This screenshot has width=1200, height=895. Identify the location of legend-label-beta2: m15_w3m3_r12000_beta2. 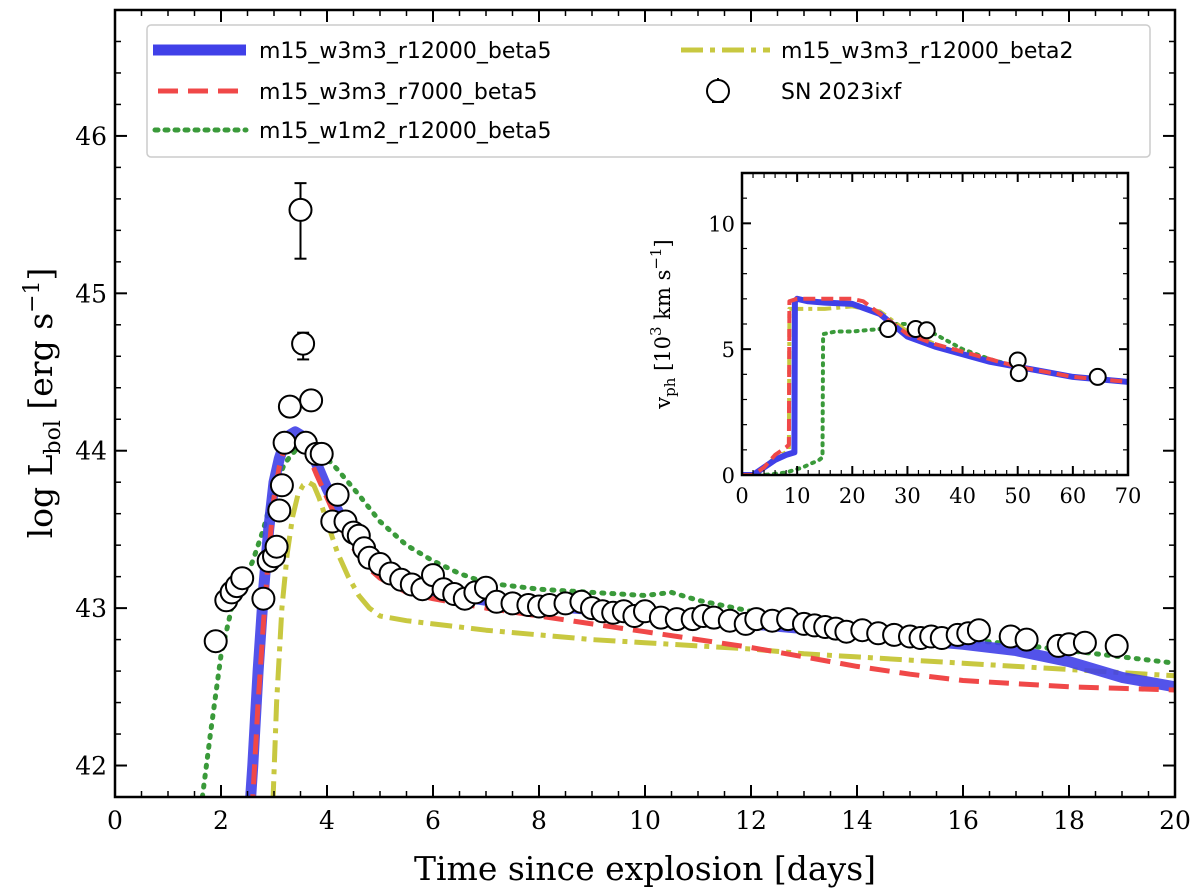
(927, 51).